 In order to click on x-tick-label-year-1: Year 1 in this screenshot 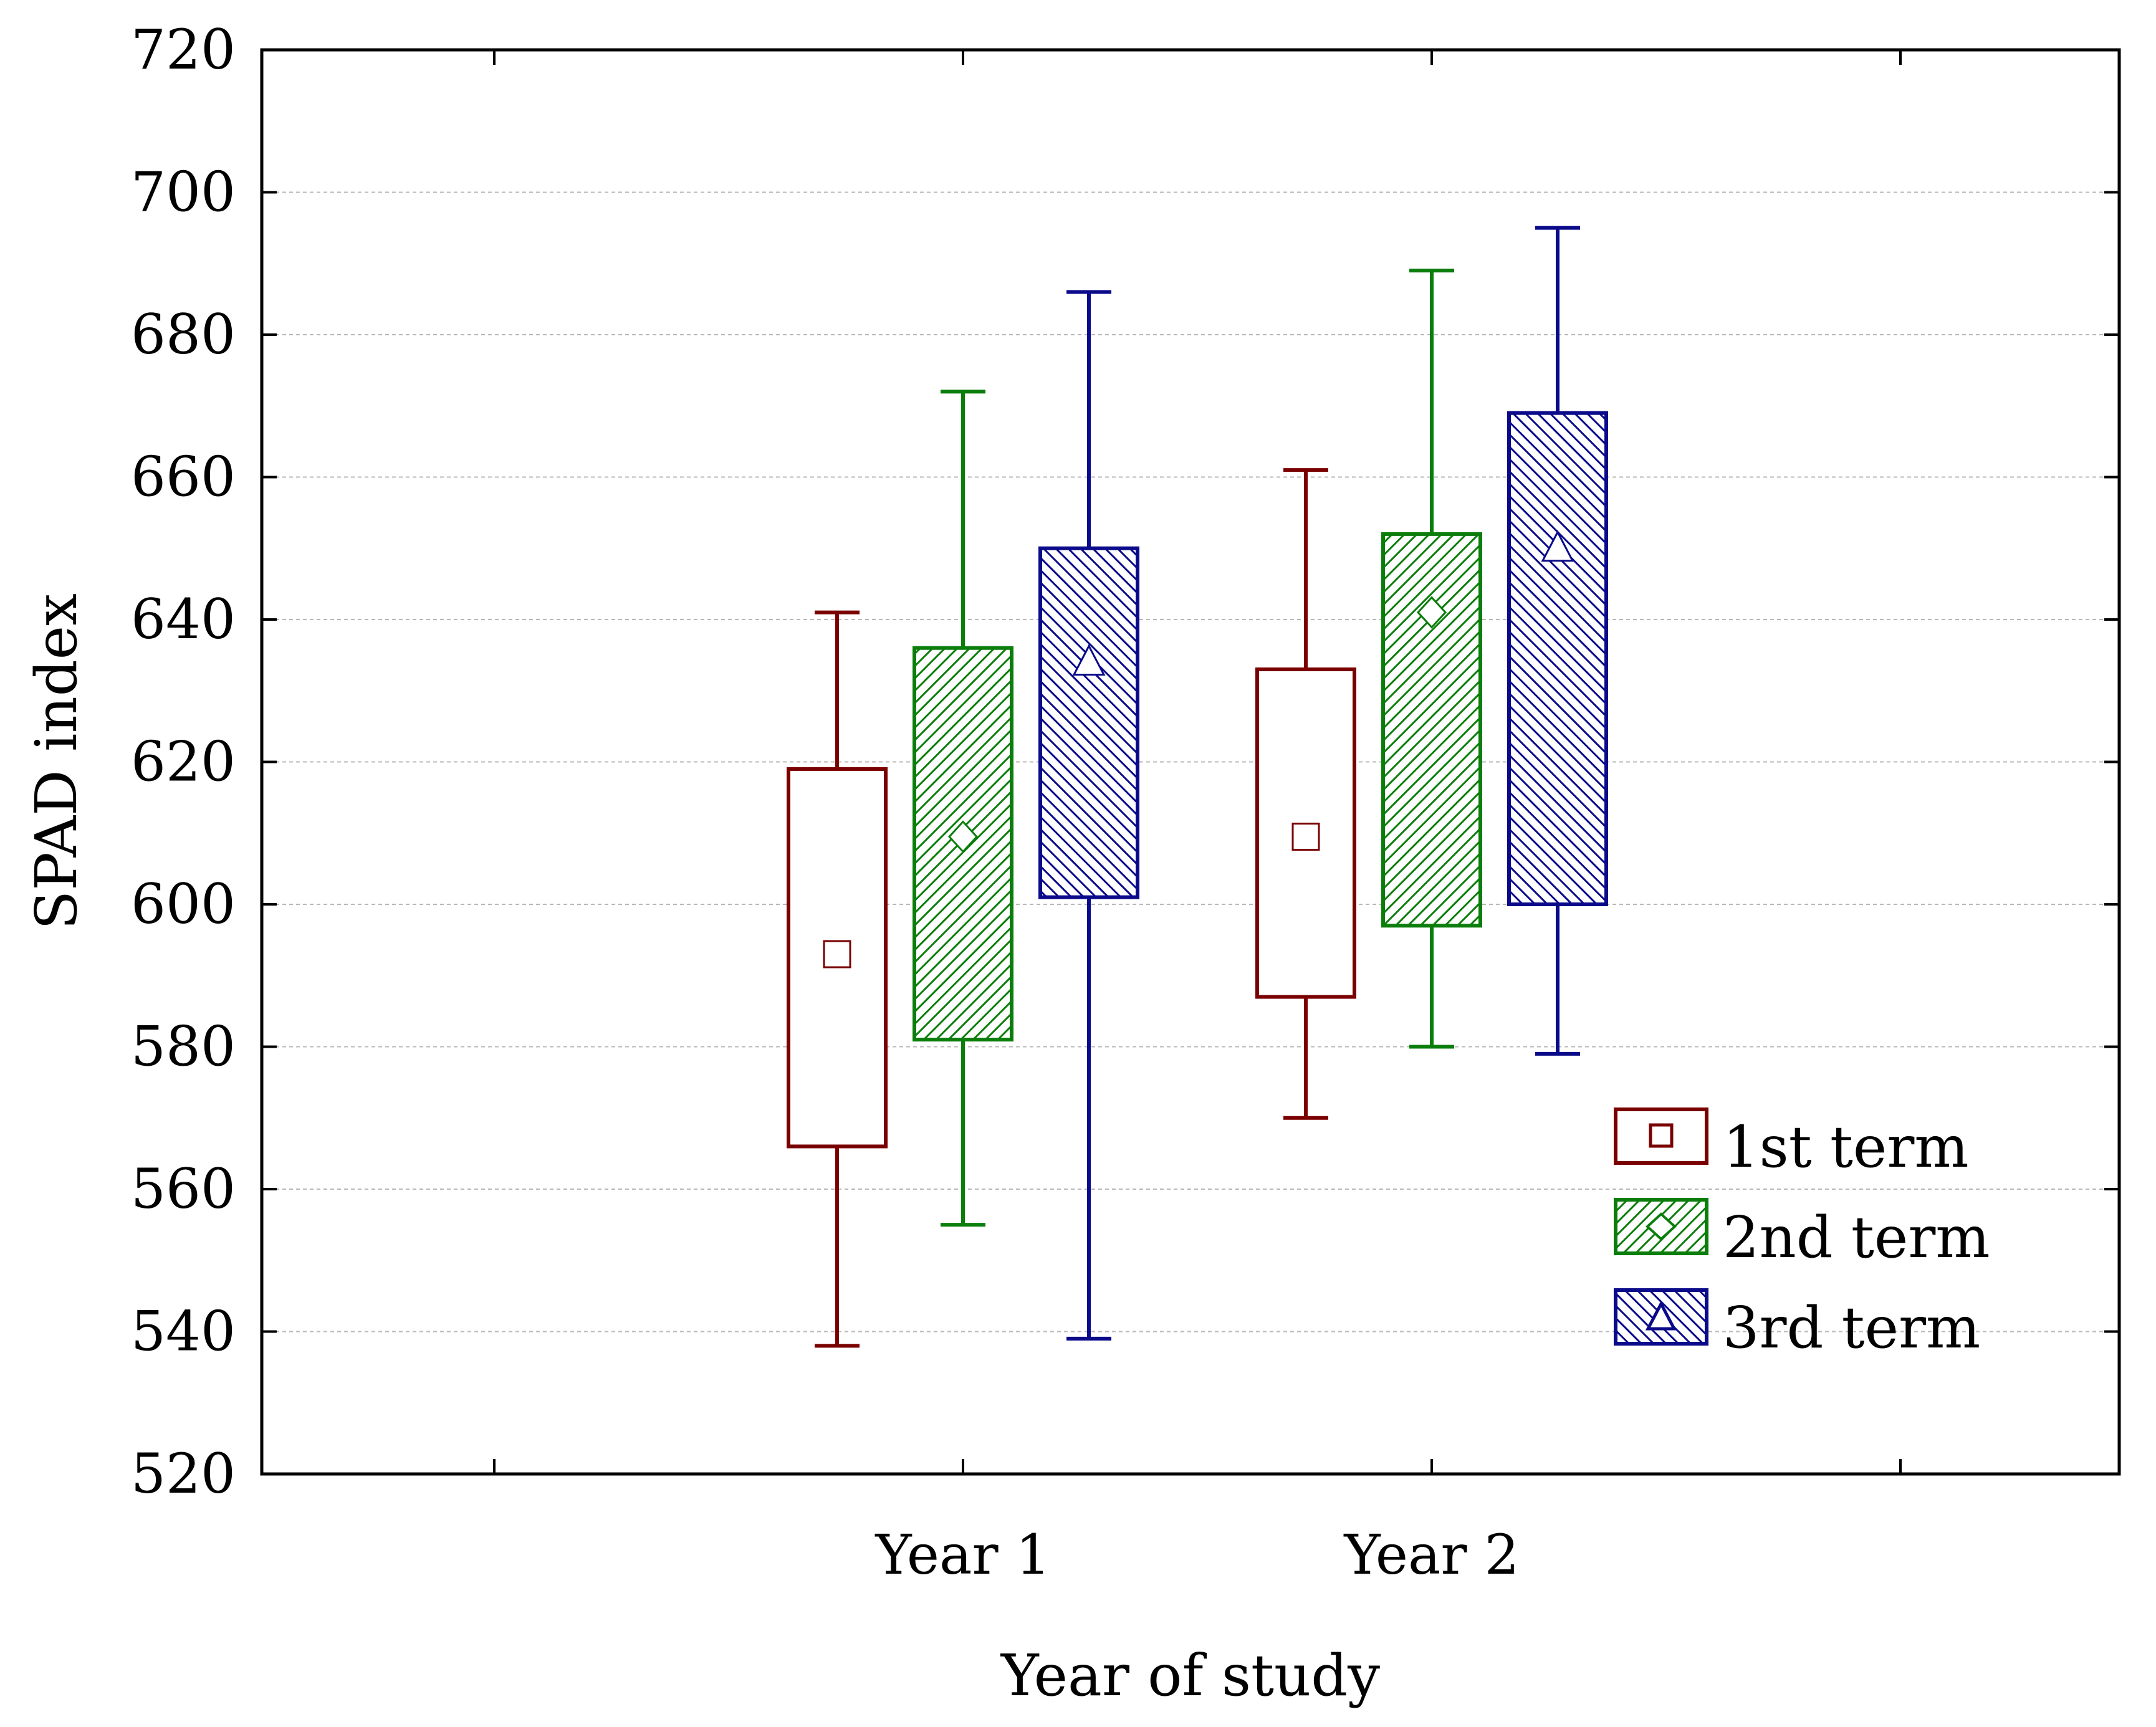, I will do `click(962, 1555)`.